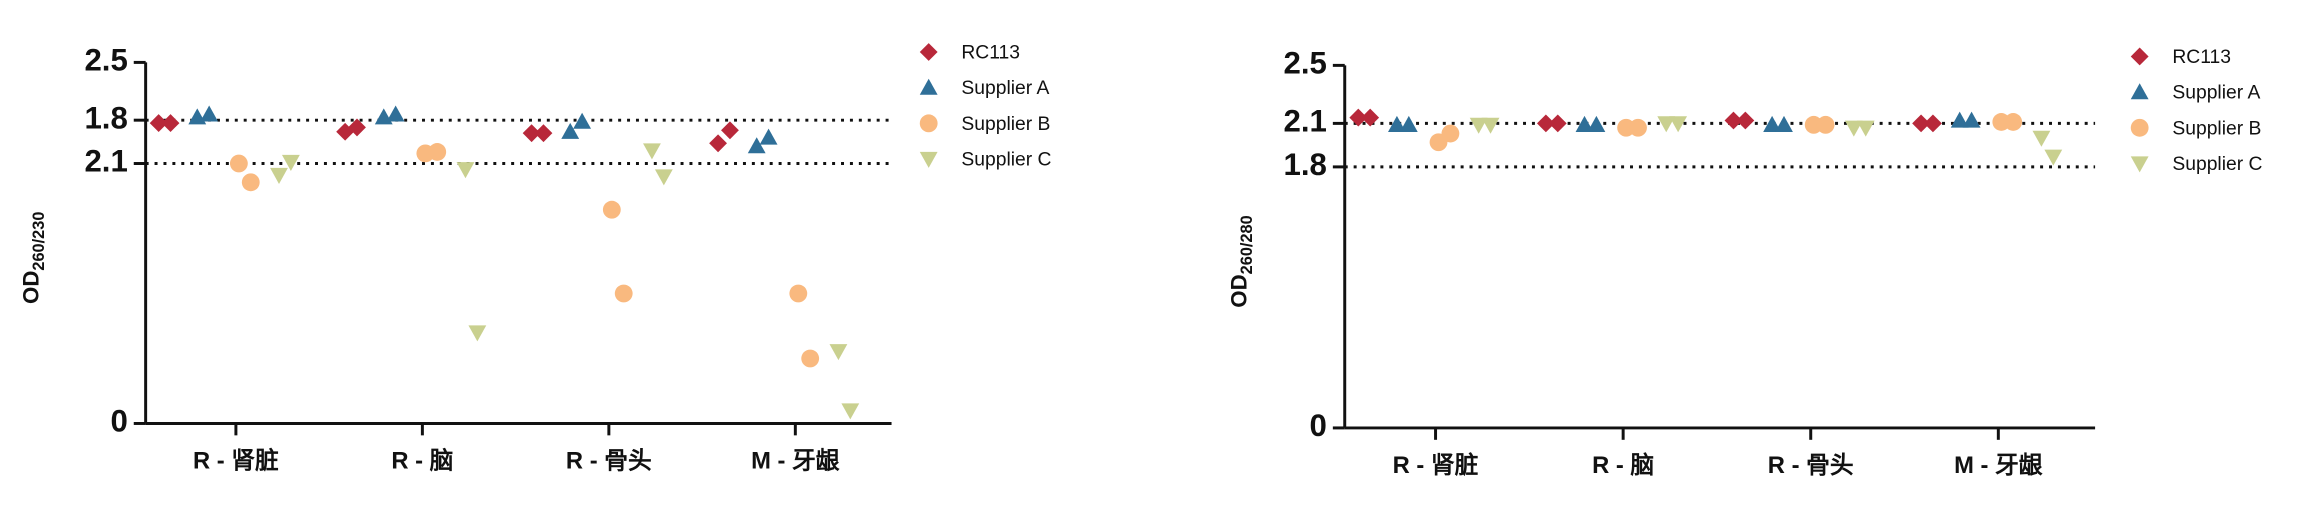 This screenshot has width=2318, height=515. I want to click on y-axis-label-sub: 260/280, so click(1247, 244).